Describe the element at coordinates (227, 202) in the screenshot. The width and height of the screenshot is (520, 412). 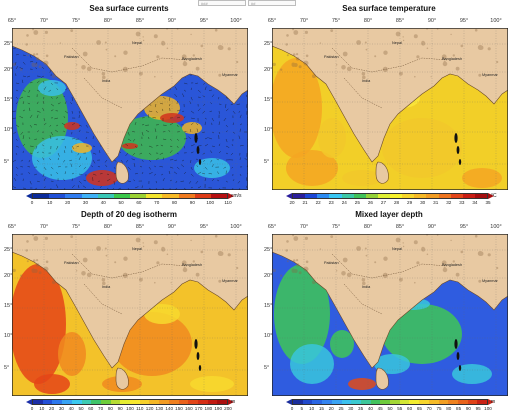
I see `colorbar-tick-label: 110` at that location.